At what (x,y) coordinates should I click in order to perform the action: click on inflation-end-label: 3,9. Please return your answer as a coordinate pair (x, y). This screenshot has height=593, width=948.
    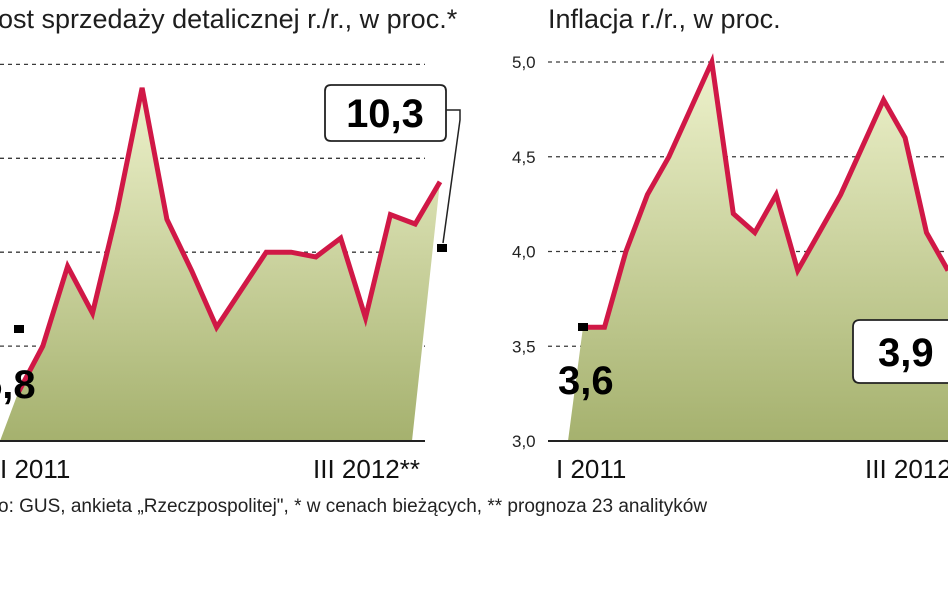
    Looking at the image, I should click on (906, 353).